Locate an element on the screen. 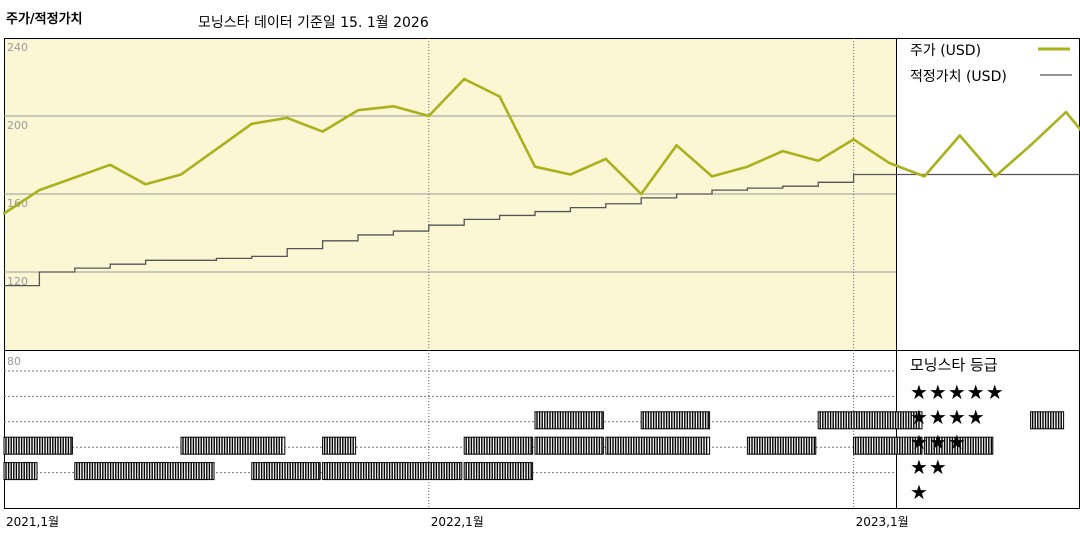  rating-2-stars: ★★ is located at coordinates (929, 467).